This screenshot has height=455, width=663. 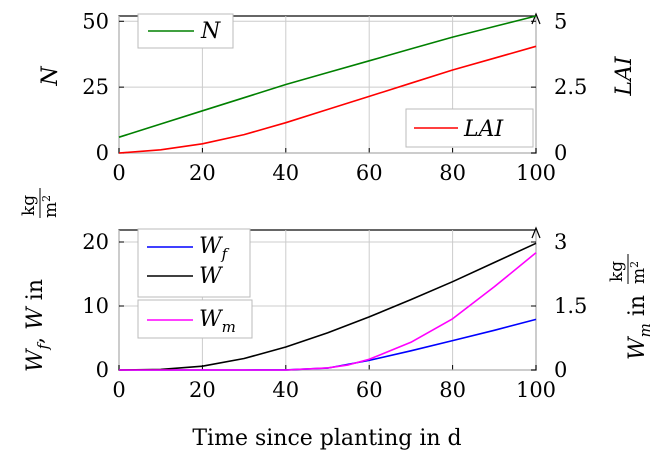 I want to click on top-left-ylabel: N, so click(x=50, y=76).